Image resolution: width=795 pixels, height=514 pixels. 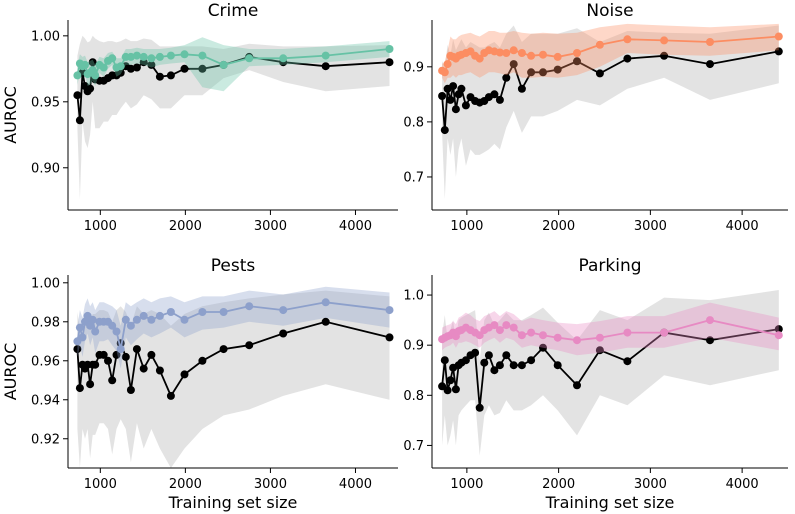 What do you see at coordinates (45, 400) in the screenshot?
I see `chart-2-ytick-label-1: 0.94` at bounding box center [45, 400].